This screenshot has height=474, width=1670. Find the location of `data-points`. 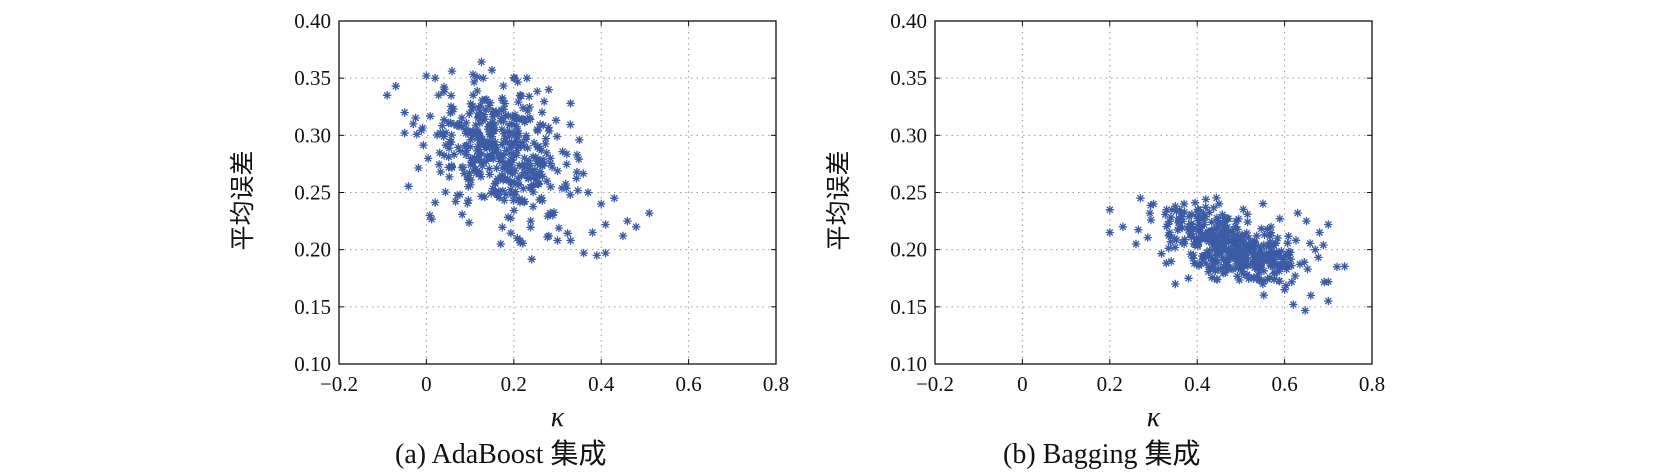

data-points is located at coordinates (518, 160).